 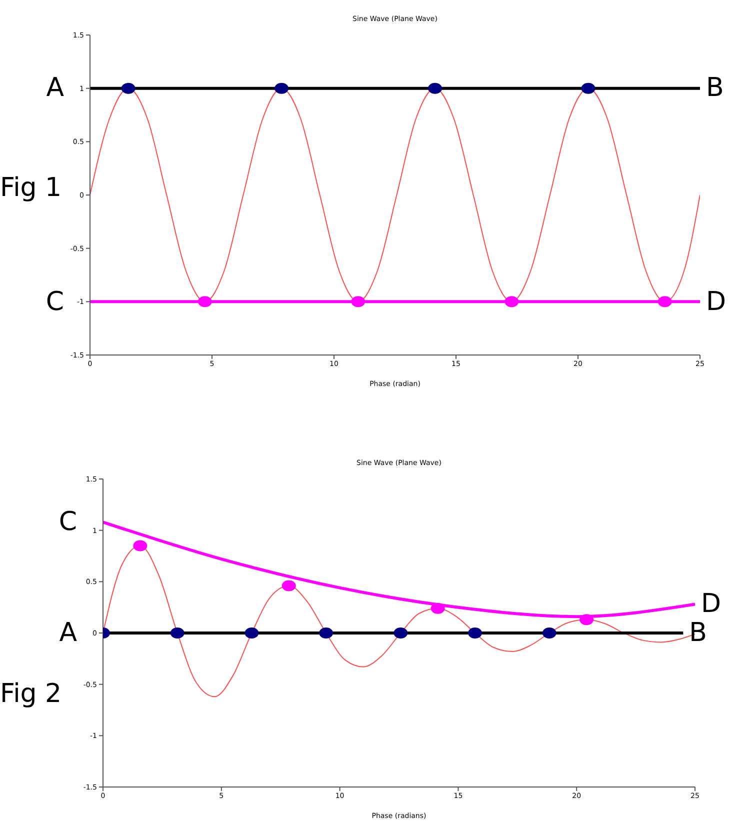 What do you see at coordinates (31, 694) in the screenshot?
I see `caption: Fig 2` at bounding box center [31, 694].